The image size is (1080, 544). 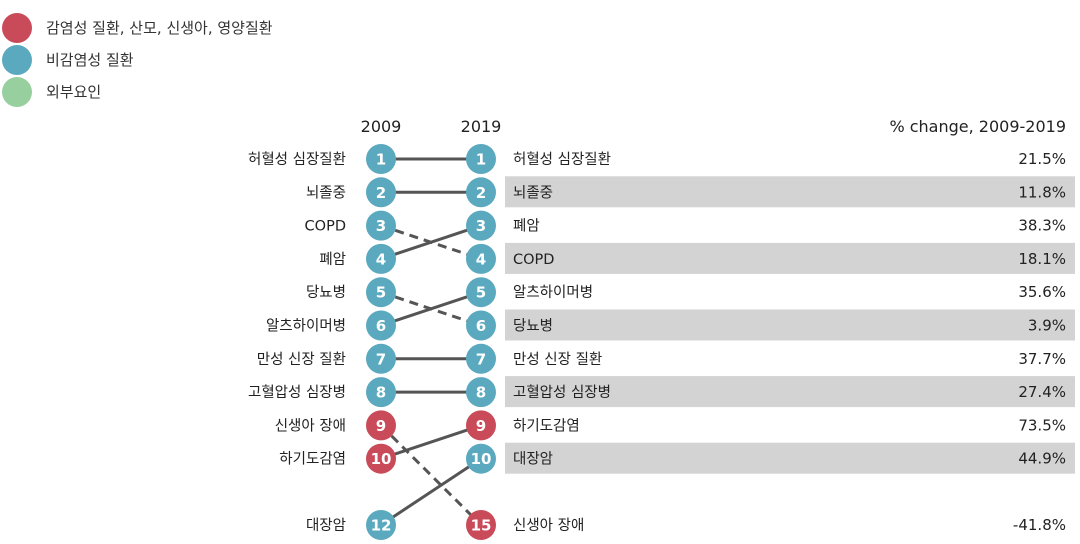 I want to click on rank-node-2009-number: 3, so click(x=381, y=226).